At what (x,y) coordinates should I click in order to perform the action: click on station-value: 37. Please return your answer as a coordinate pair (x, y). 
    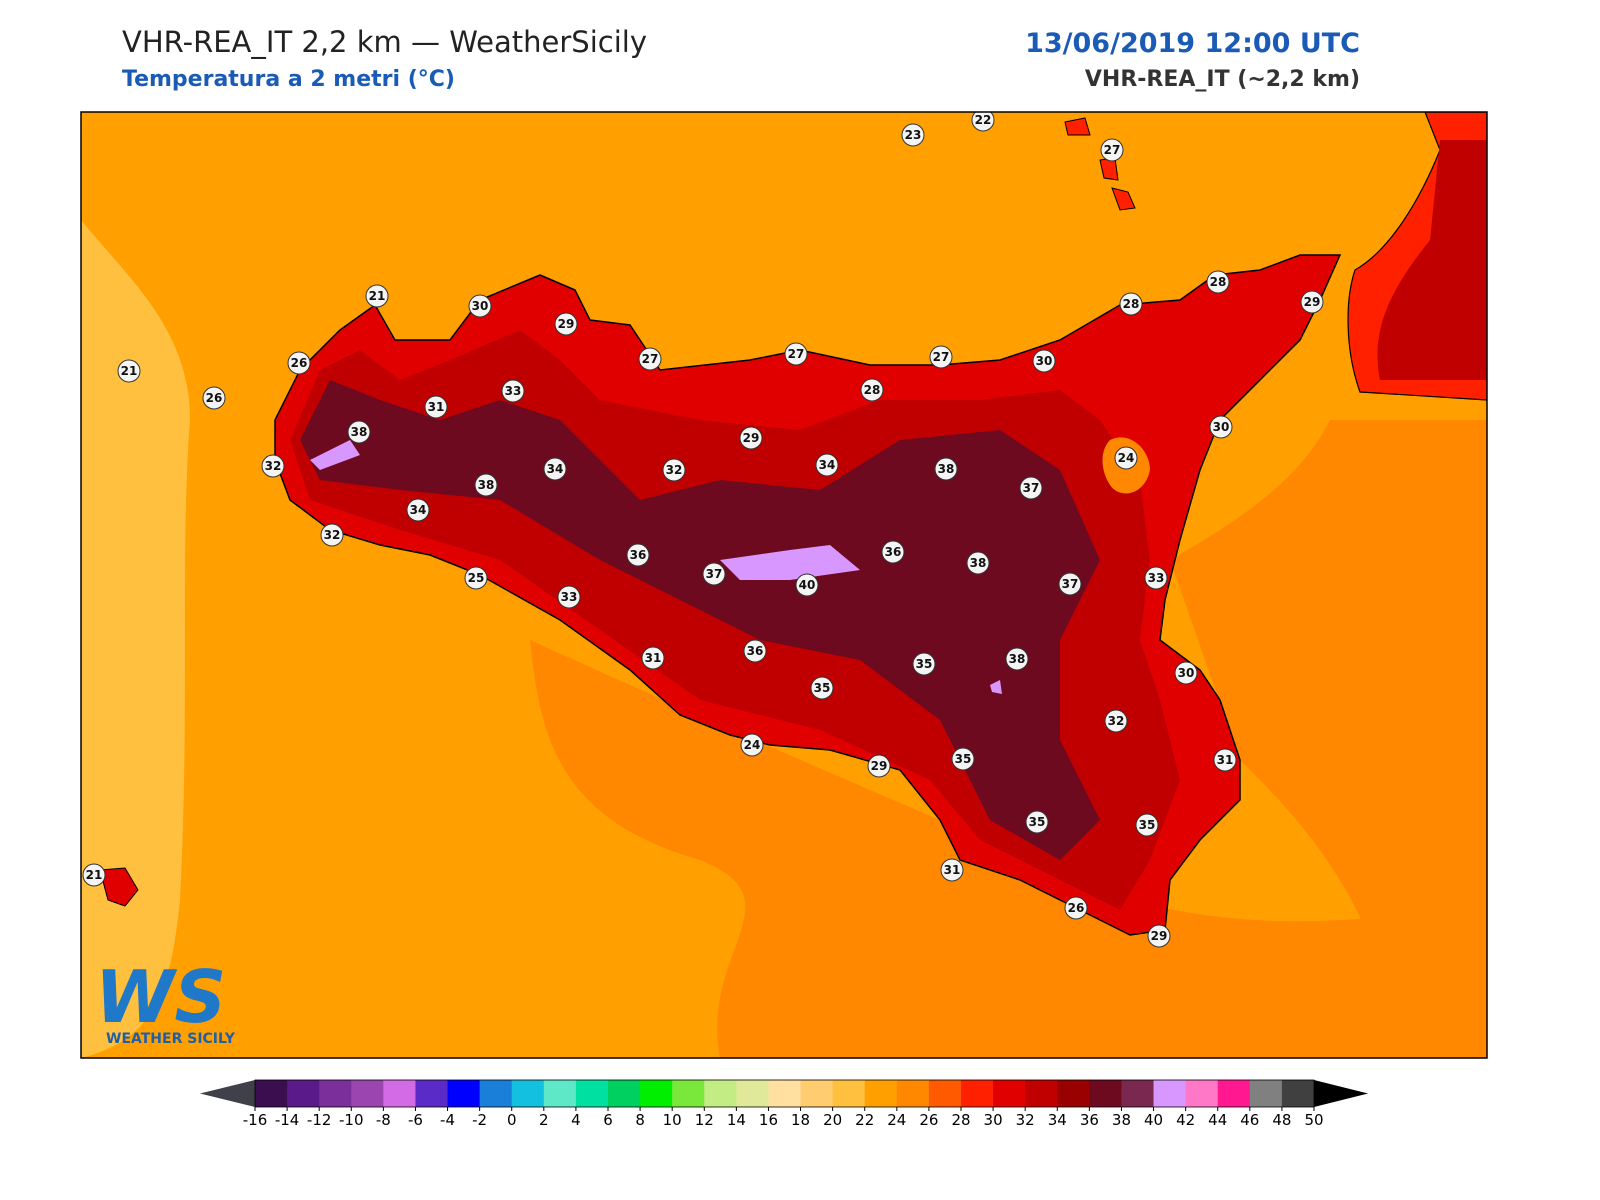
    Looking at the image, I should click on (714, 574).